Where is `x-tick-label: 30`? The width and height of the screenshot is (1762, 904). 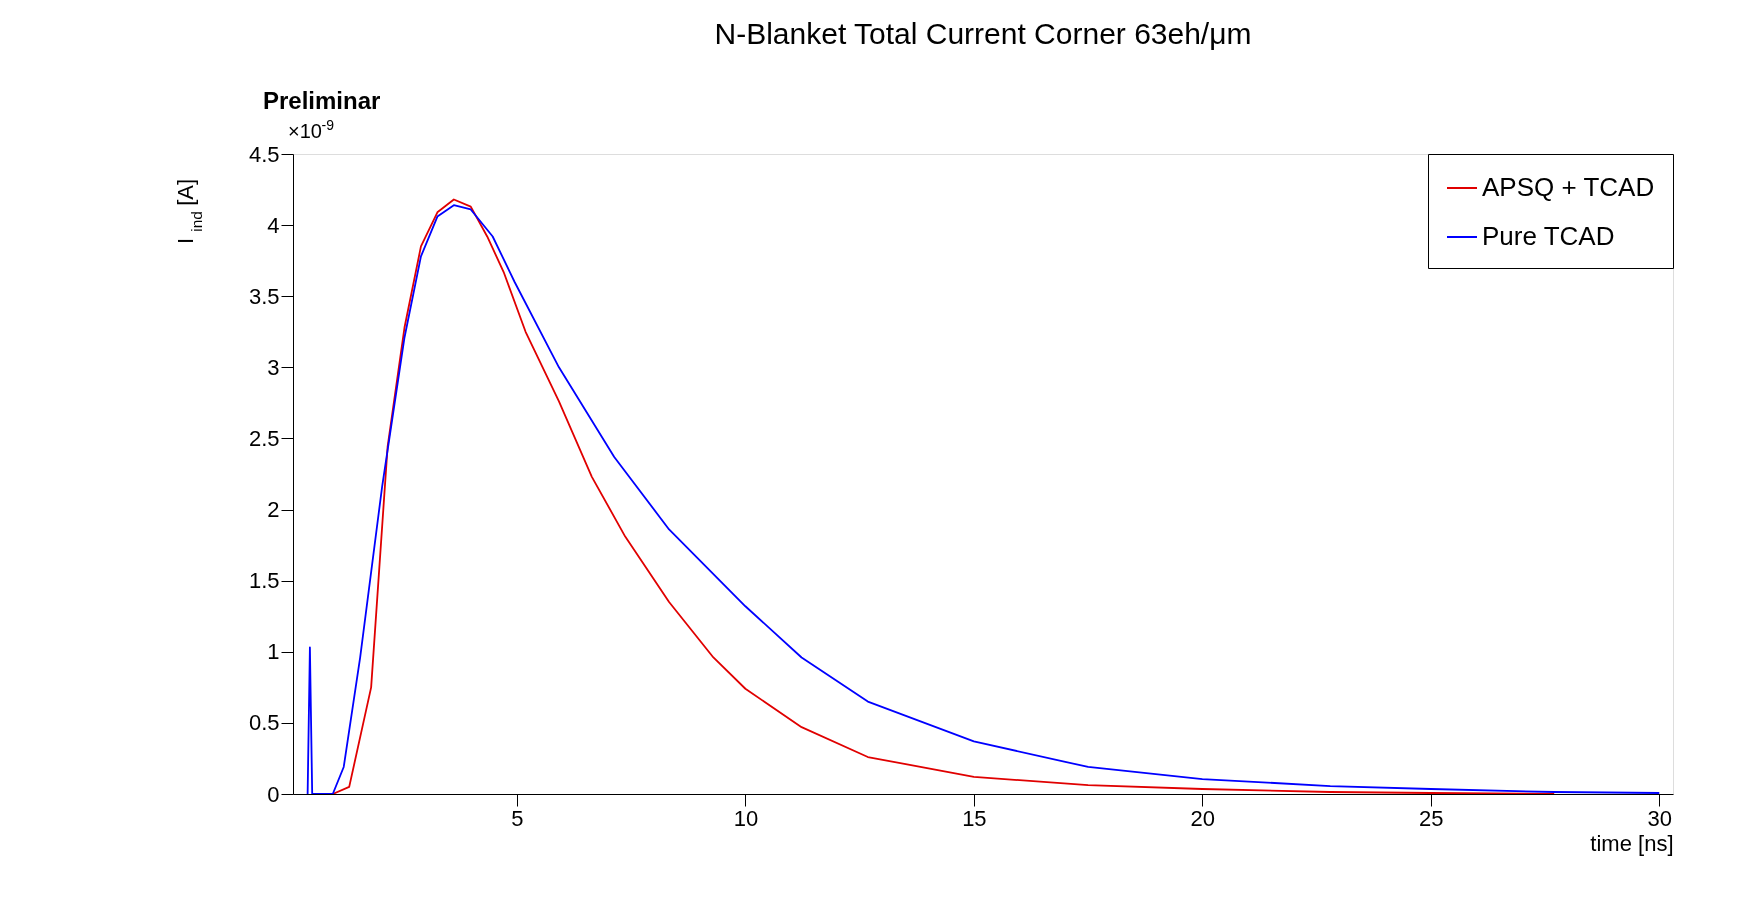
x-tick-label: 30 is located at coordinates (1660, 818).